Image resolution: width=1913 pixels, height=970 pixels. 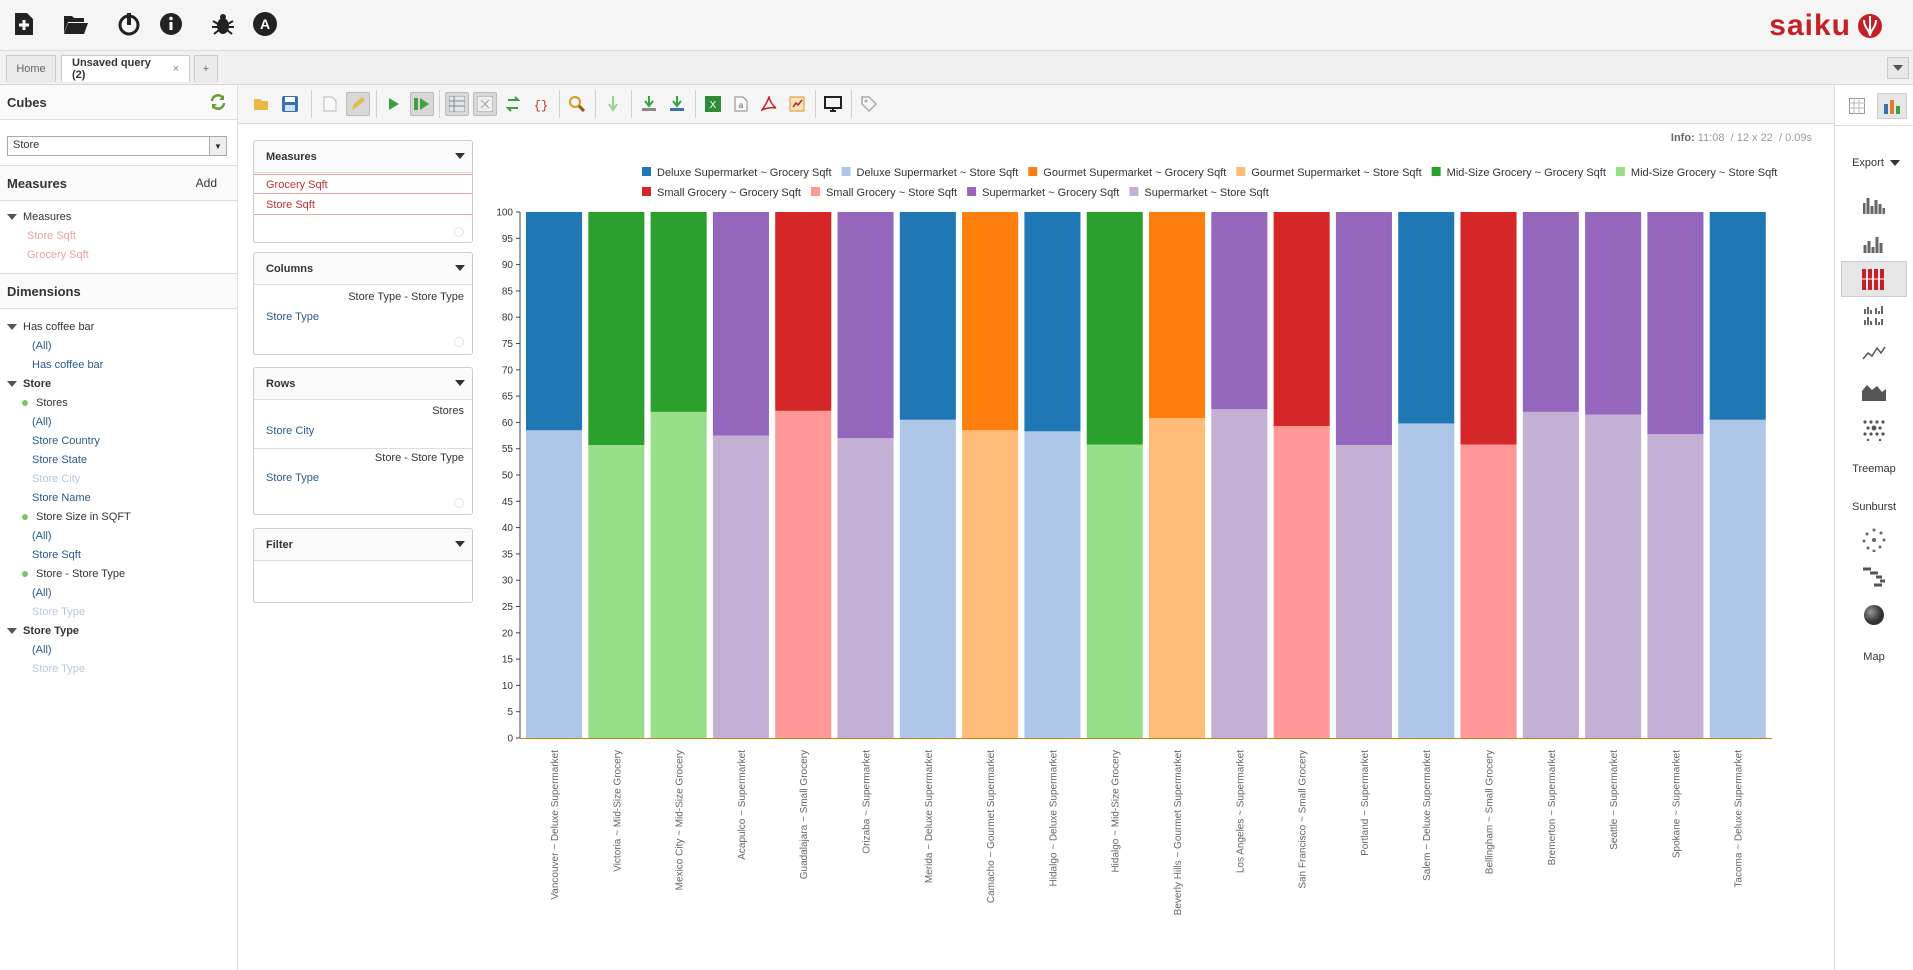 What do you see at coordinates (1874, 315) in the screenshot?
I see `multi-bar-icon` at bounding box center [1874, 315].